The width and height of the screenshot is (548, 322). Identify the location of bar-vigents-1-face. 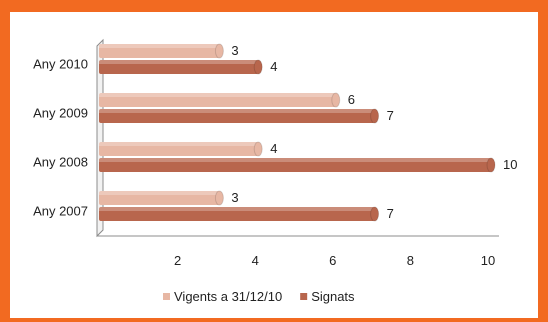
(217, 100).